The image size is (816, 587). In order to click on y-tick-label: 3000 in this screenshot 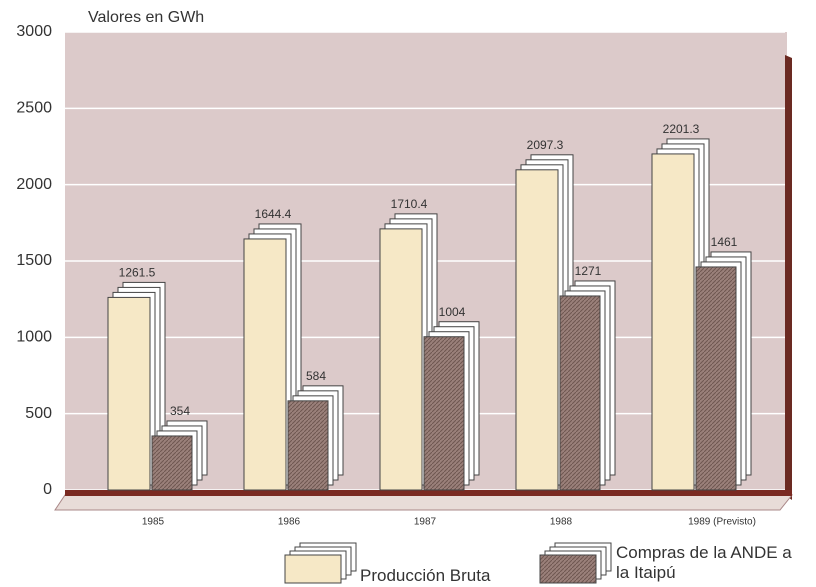, I will do `click(34, 31)`.